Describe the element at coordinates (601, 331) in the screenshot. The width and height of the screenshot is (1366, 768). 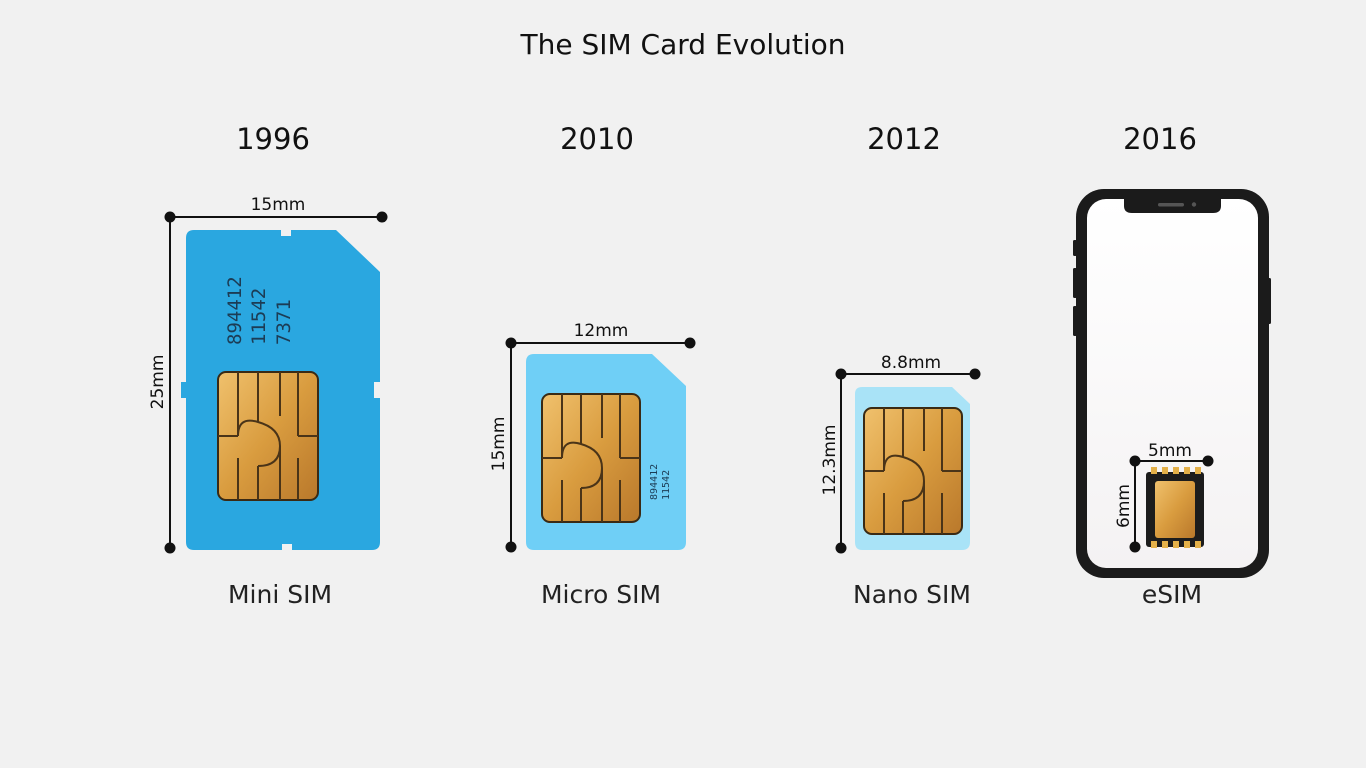
I see `micro-sim-width-label: 12mm` at that location.